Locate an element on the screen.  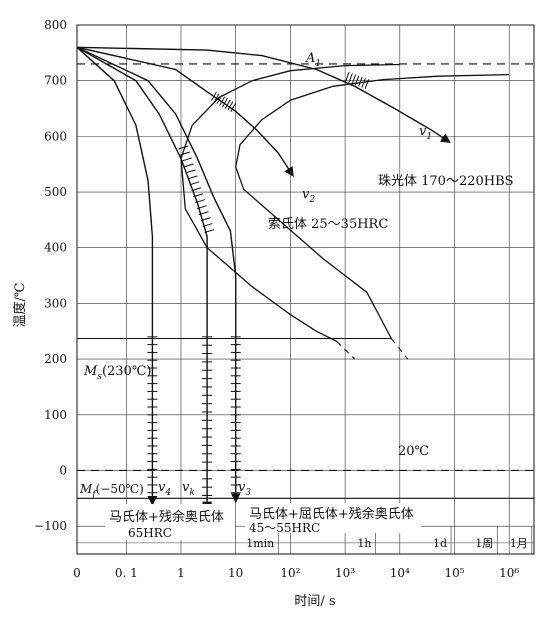
cooling-curve-v1 is located at coordinates (263, 94).